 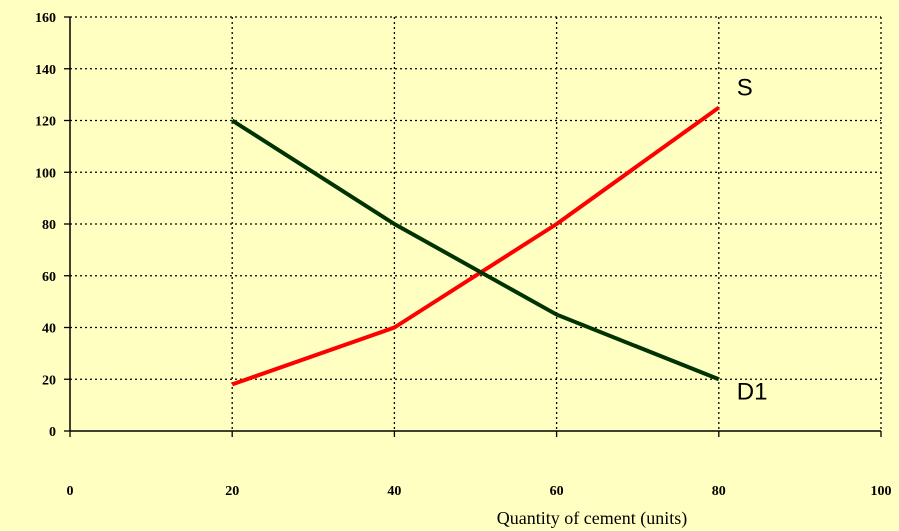 I want to click on y-tick-label: 140, so click(x=45, y=70).